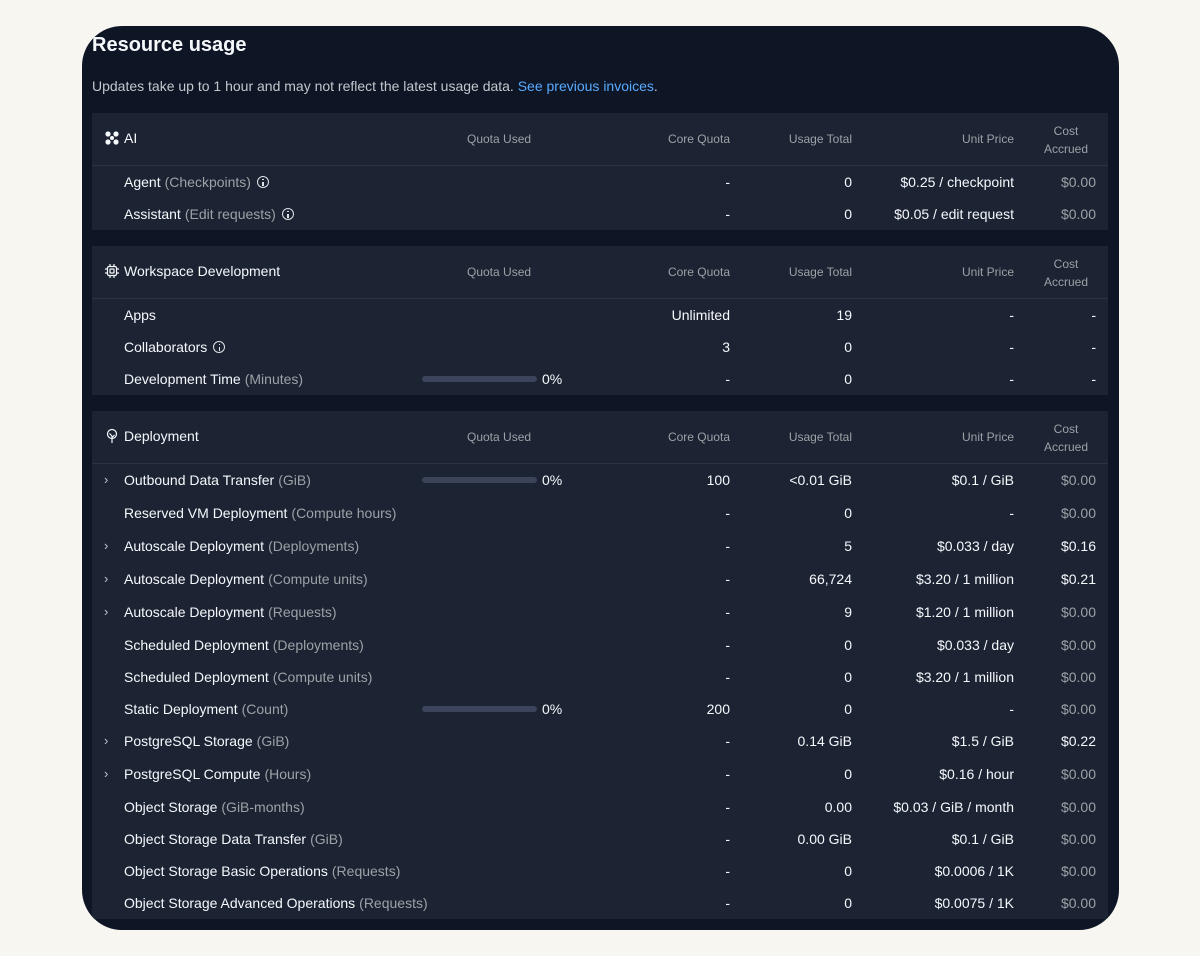 This screenshot has width=1200, height=956. What do you see at coordinates (169, 45) in the screenshot?
I see `page-title: Resource usage` at bounding box center [169, 45].